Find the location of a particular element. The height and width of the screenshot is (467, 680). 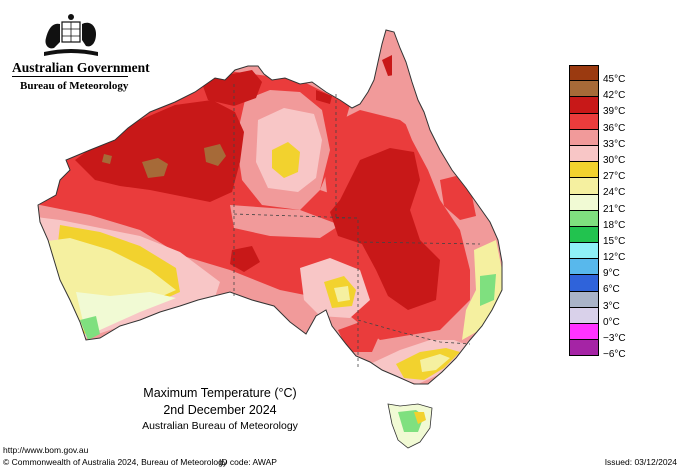

legend-row: 9°C is located at coordinates (609, 269).